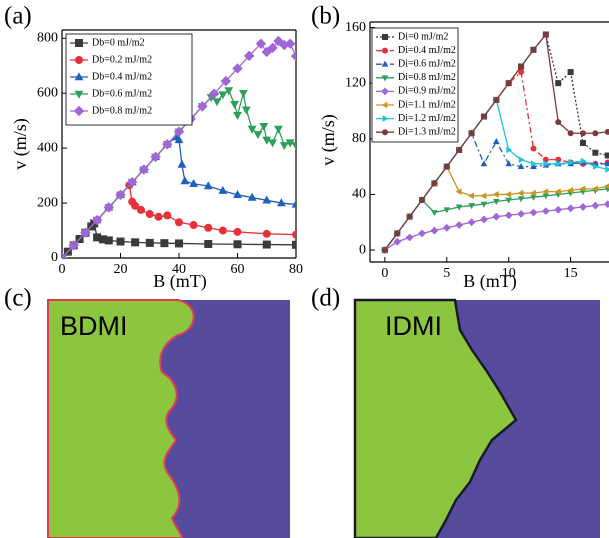 The width and height of the screenshot is (609, 538). What do you see at coordinates (62, 269) in the screenshot?
I see `x-tick-label: 0` at bounding box center [62, 269].